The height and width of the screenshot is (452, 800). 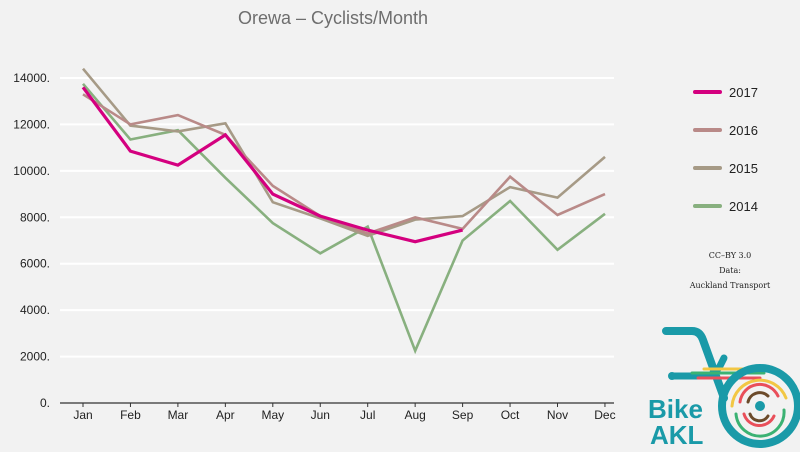 I want to click on x-tick-label: Mar, so click(x=178, y=415).